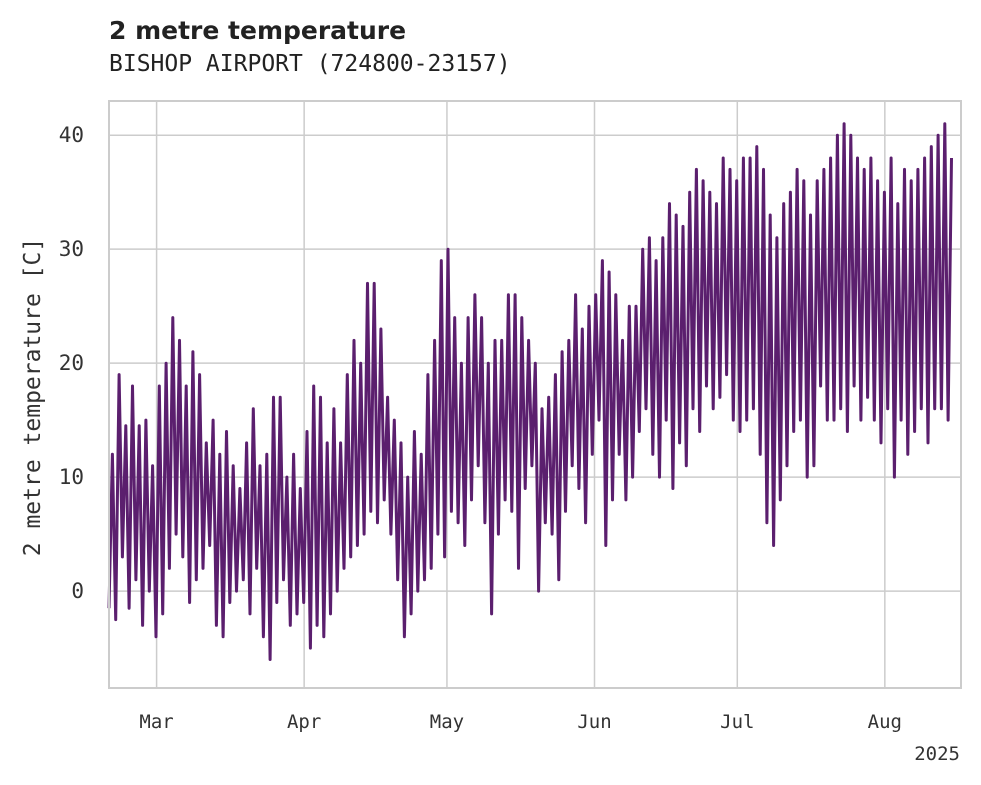  What do you see at coordinates (71, 363) in the screenshot?
I see `y-tick-label: 20` at bounding box center [71, 363].